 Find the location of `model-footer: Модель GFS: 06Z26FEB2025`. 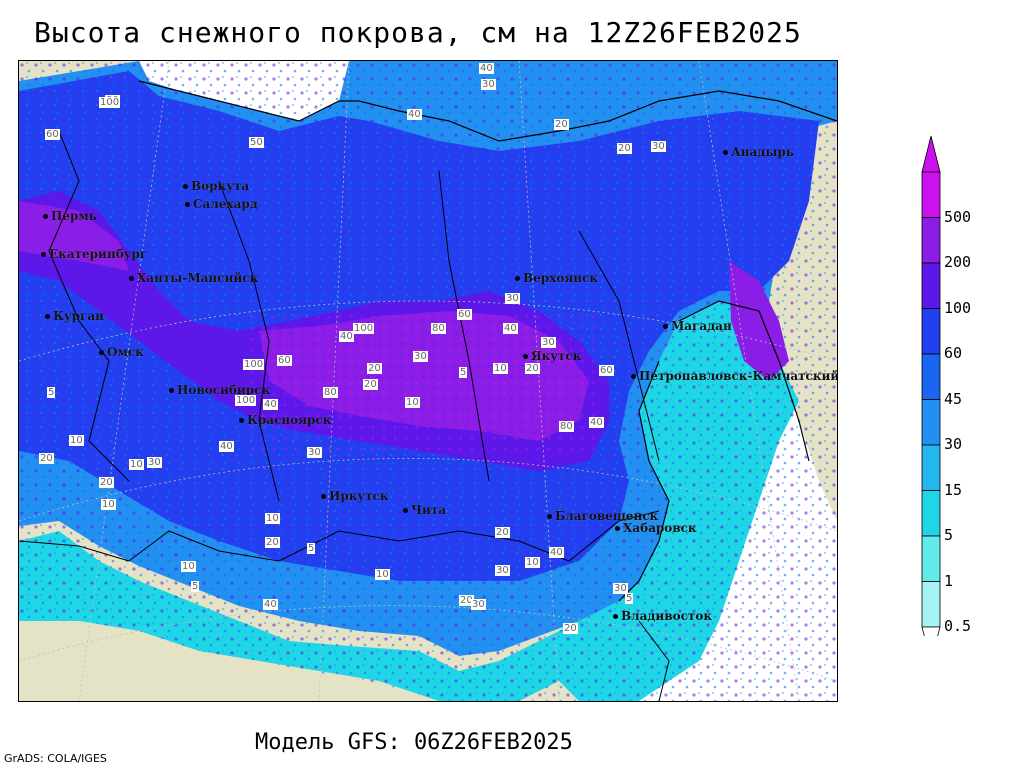

model-footer: Модель GFS: 06Z26FEB2025 is located at coordinates (414, 742).